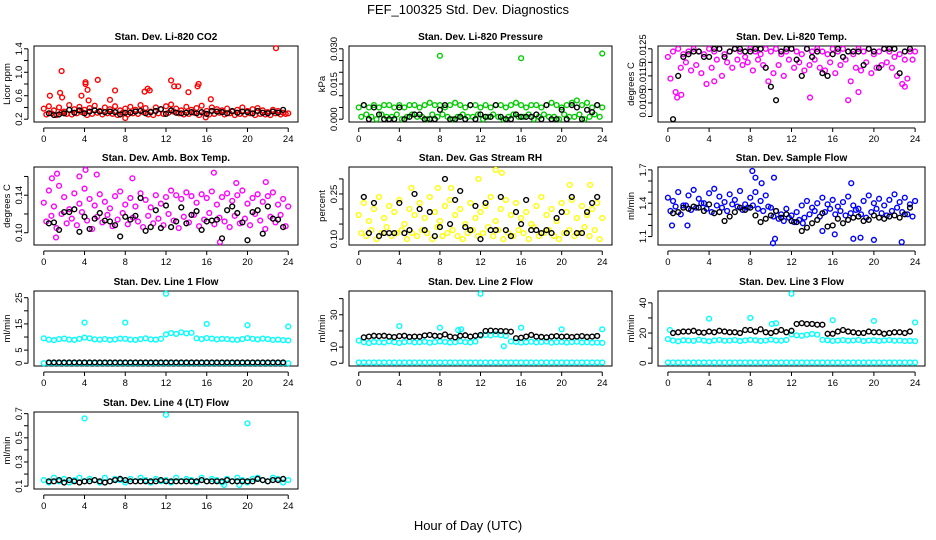  Describe the element at coordinates (19, 363) in the screenshot. I see `y-tick-label: 0` at that location.